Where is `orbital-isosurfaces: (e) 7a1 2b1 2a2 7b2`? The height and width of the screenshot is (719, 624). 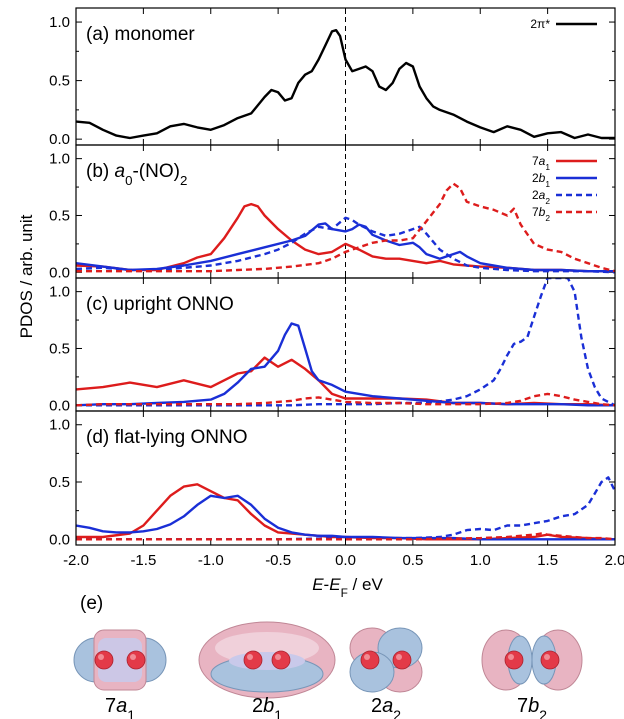
orbital-isosurfaces: (e) 7a1 2b1 2a2 7b2 is located at coordinates (328, 656).